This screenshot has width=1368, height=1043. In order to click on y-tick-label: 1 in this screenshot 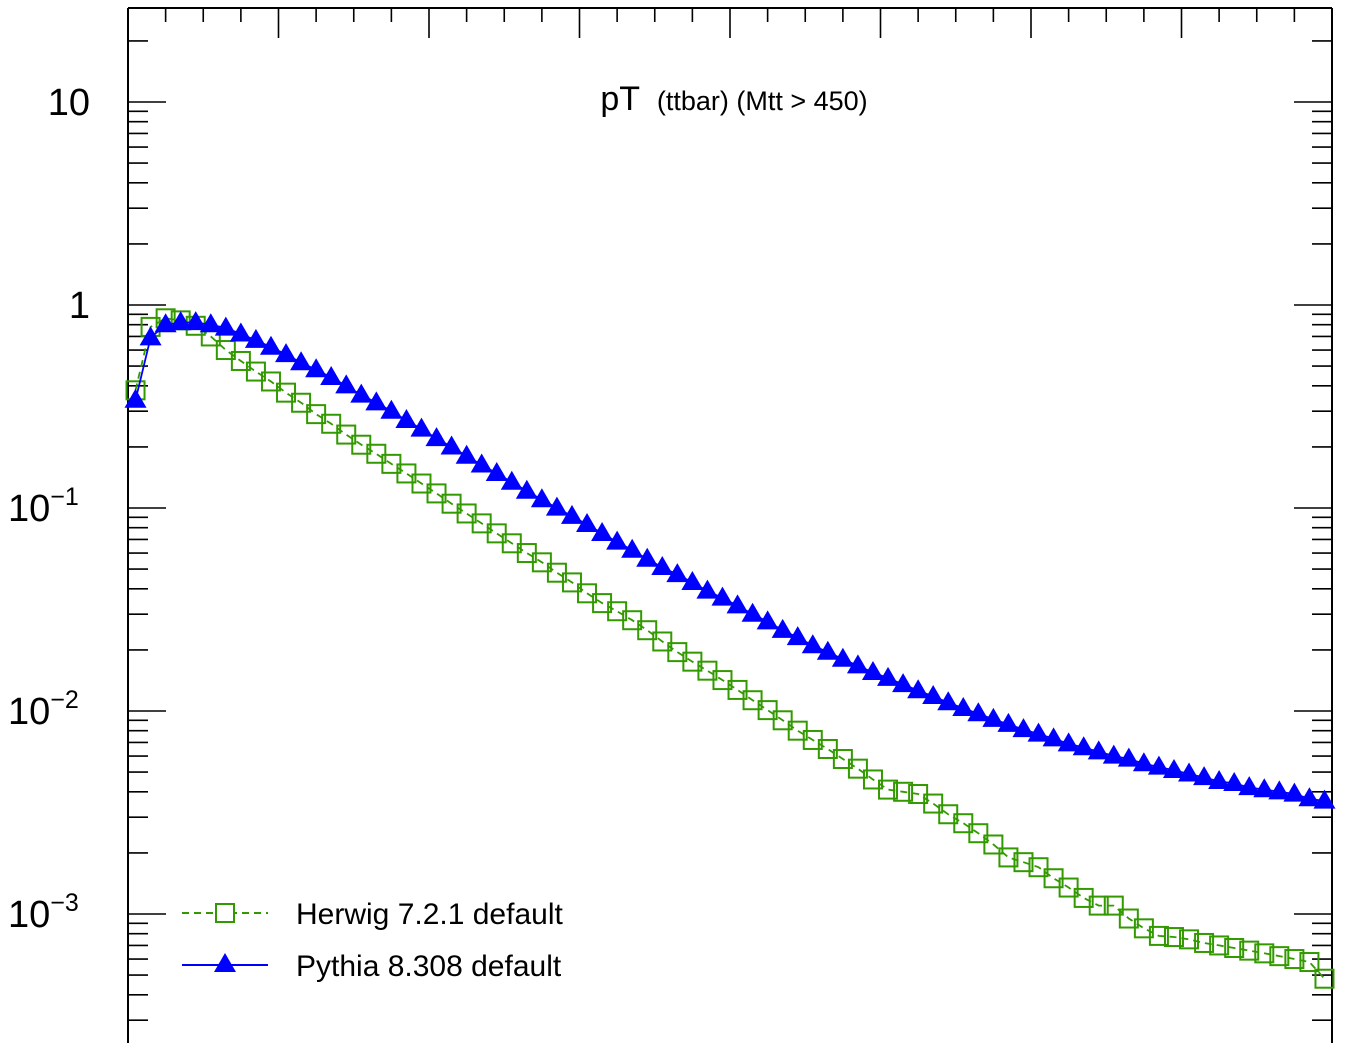, I will do `click(79, 306)`.